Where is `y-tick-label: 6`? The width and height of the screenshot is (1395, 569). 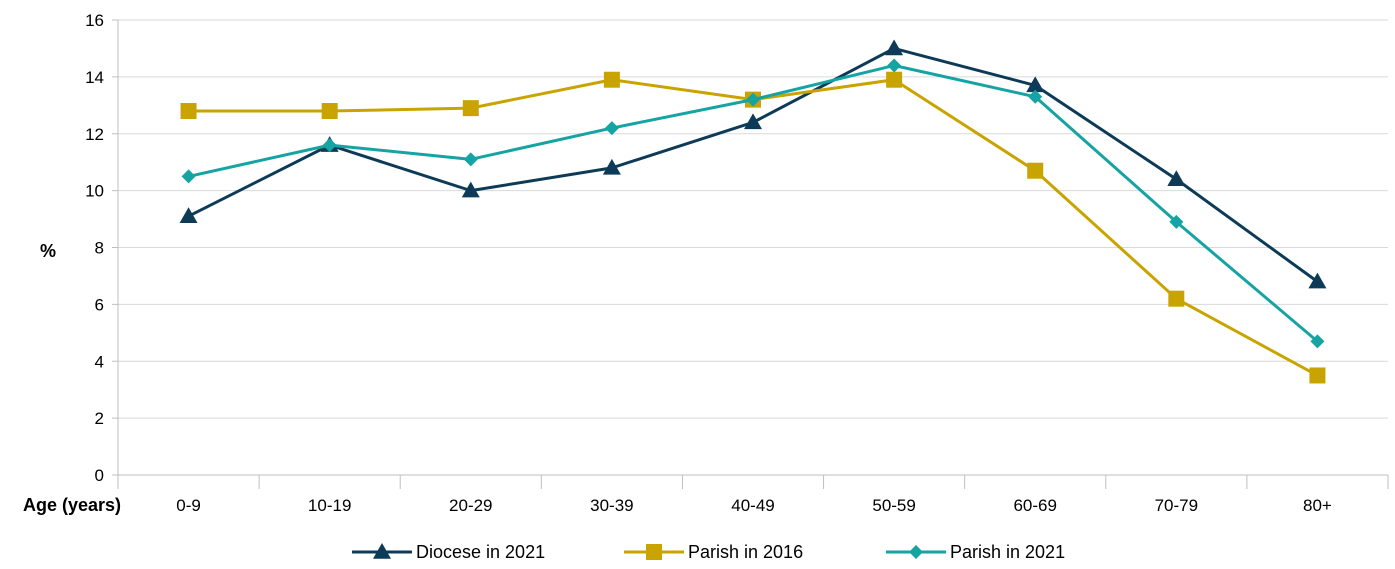 y-tick-label: 6 is located at coordinates (99, 304).